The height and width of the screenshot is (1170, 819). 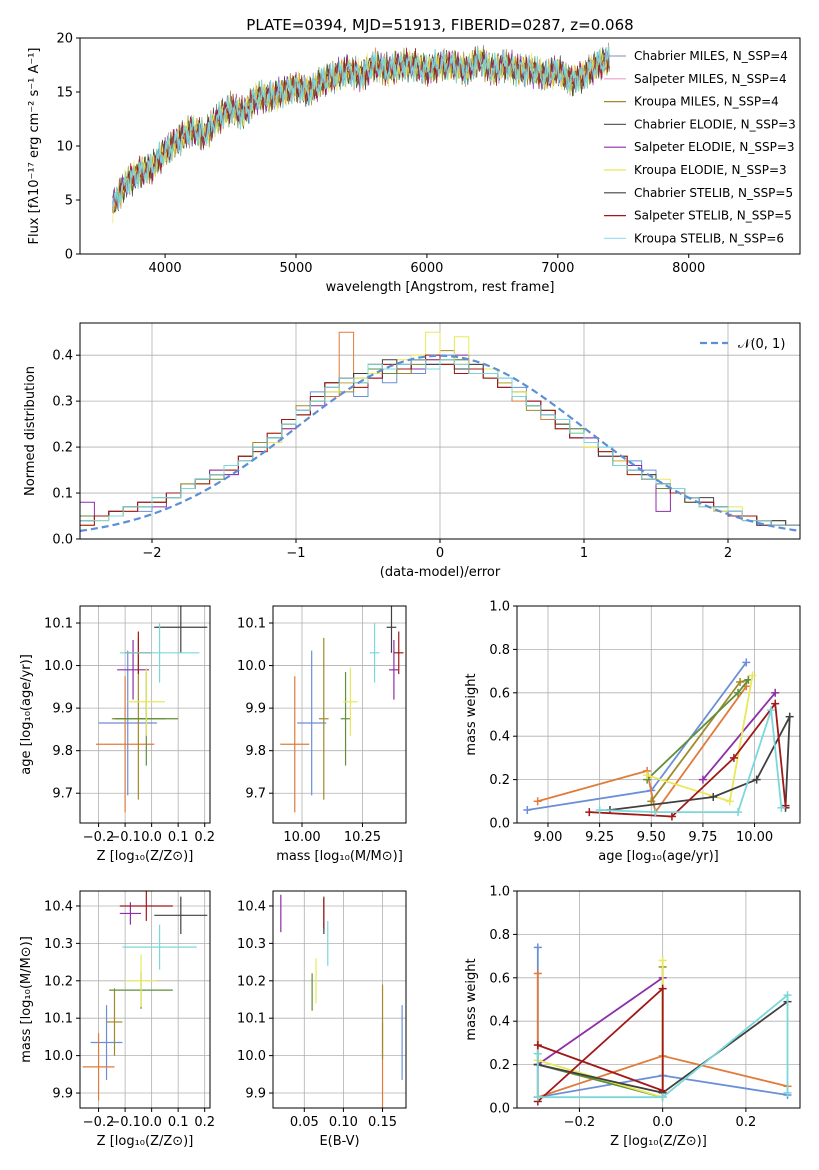 What do you see at coordinates (165, 268) in the screenshot?
I see `x-tick-label: 4000` at bounding box center [165, 268].